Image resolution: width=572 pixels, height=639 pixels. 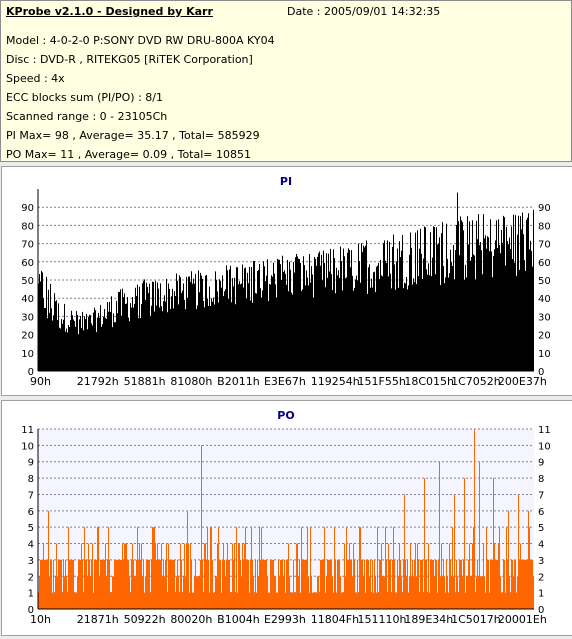 I want to click on po-xtick-label: 10h, so click(x=40, y=619).